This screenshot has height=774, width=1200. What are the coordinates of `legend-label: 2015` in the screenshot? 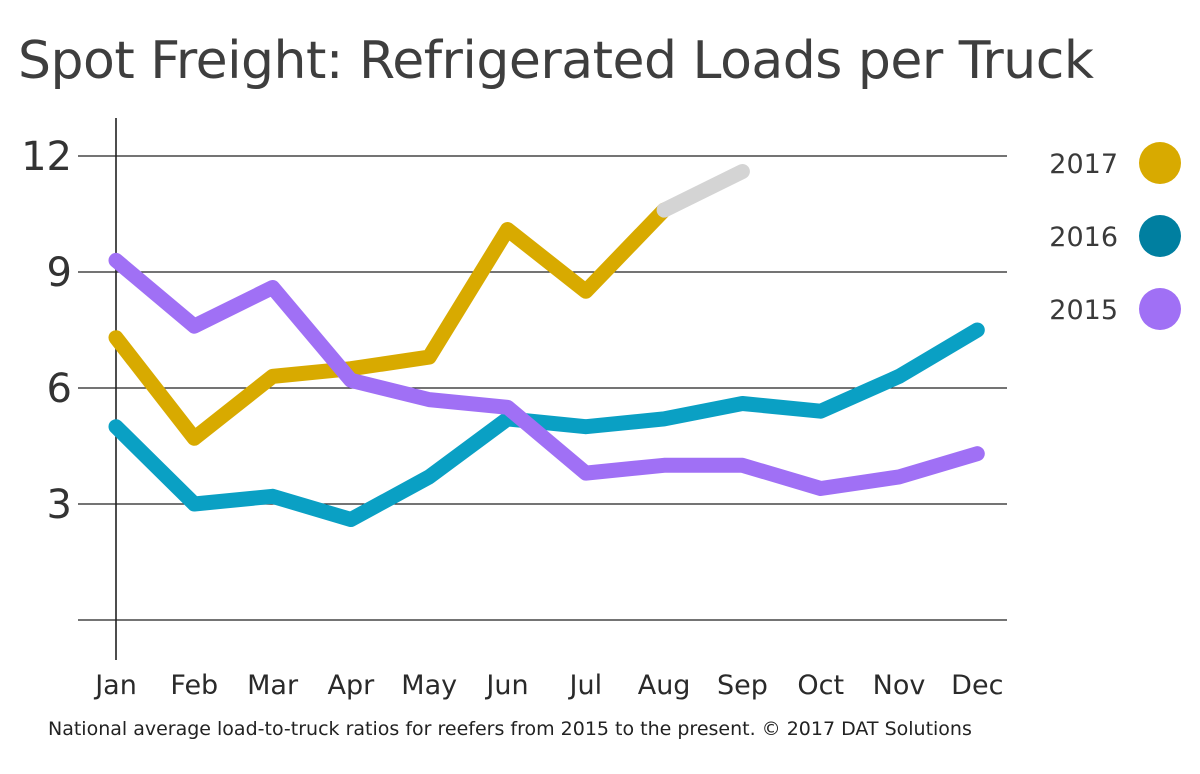 It's located at (1083, 310).